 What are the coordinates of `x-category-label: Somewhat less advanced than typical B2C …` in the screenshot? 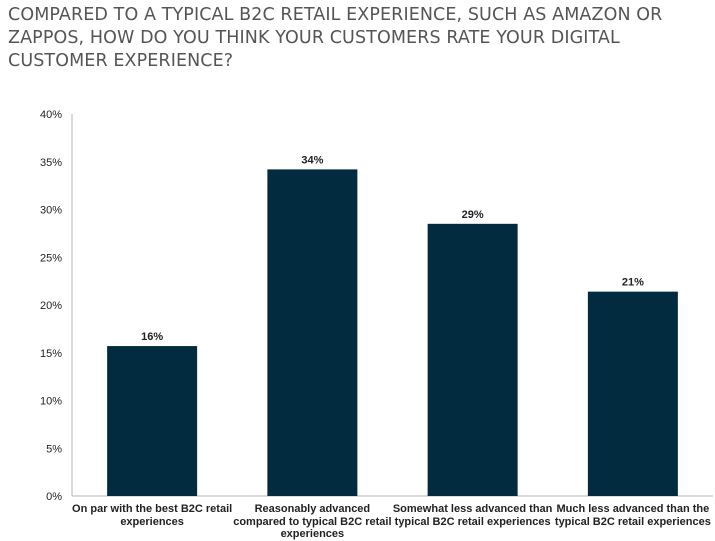 It's located at (472, 515).